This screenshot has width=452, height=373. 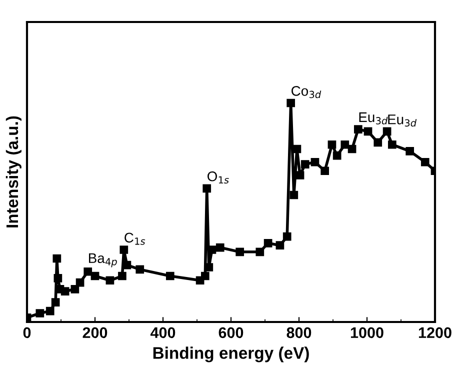 What do you see at coordinates (299, 332) in the screenshot?
I see `x-tick-label: 800` at bounding box center [299, 332].